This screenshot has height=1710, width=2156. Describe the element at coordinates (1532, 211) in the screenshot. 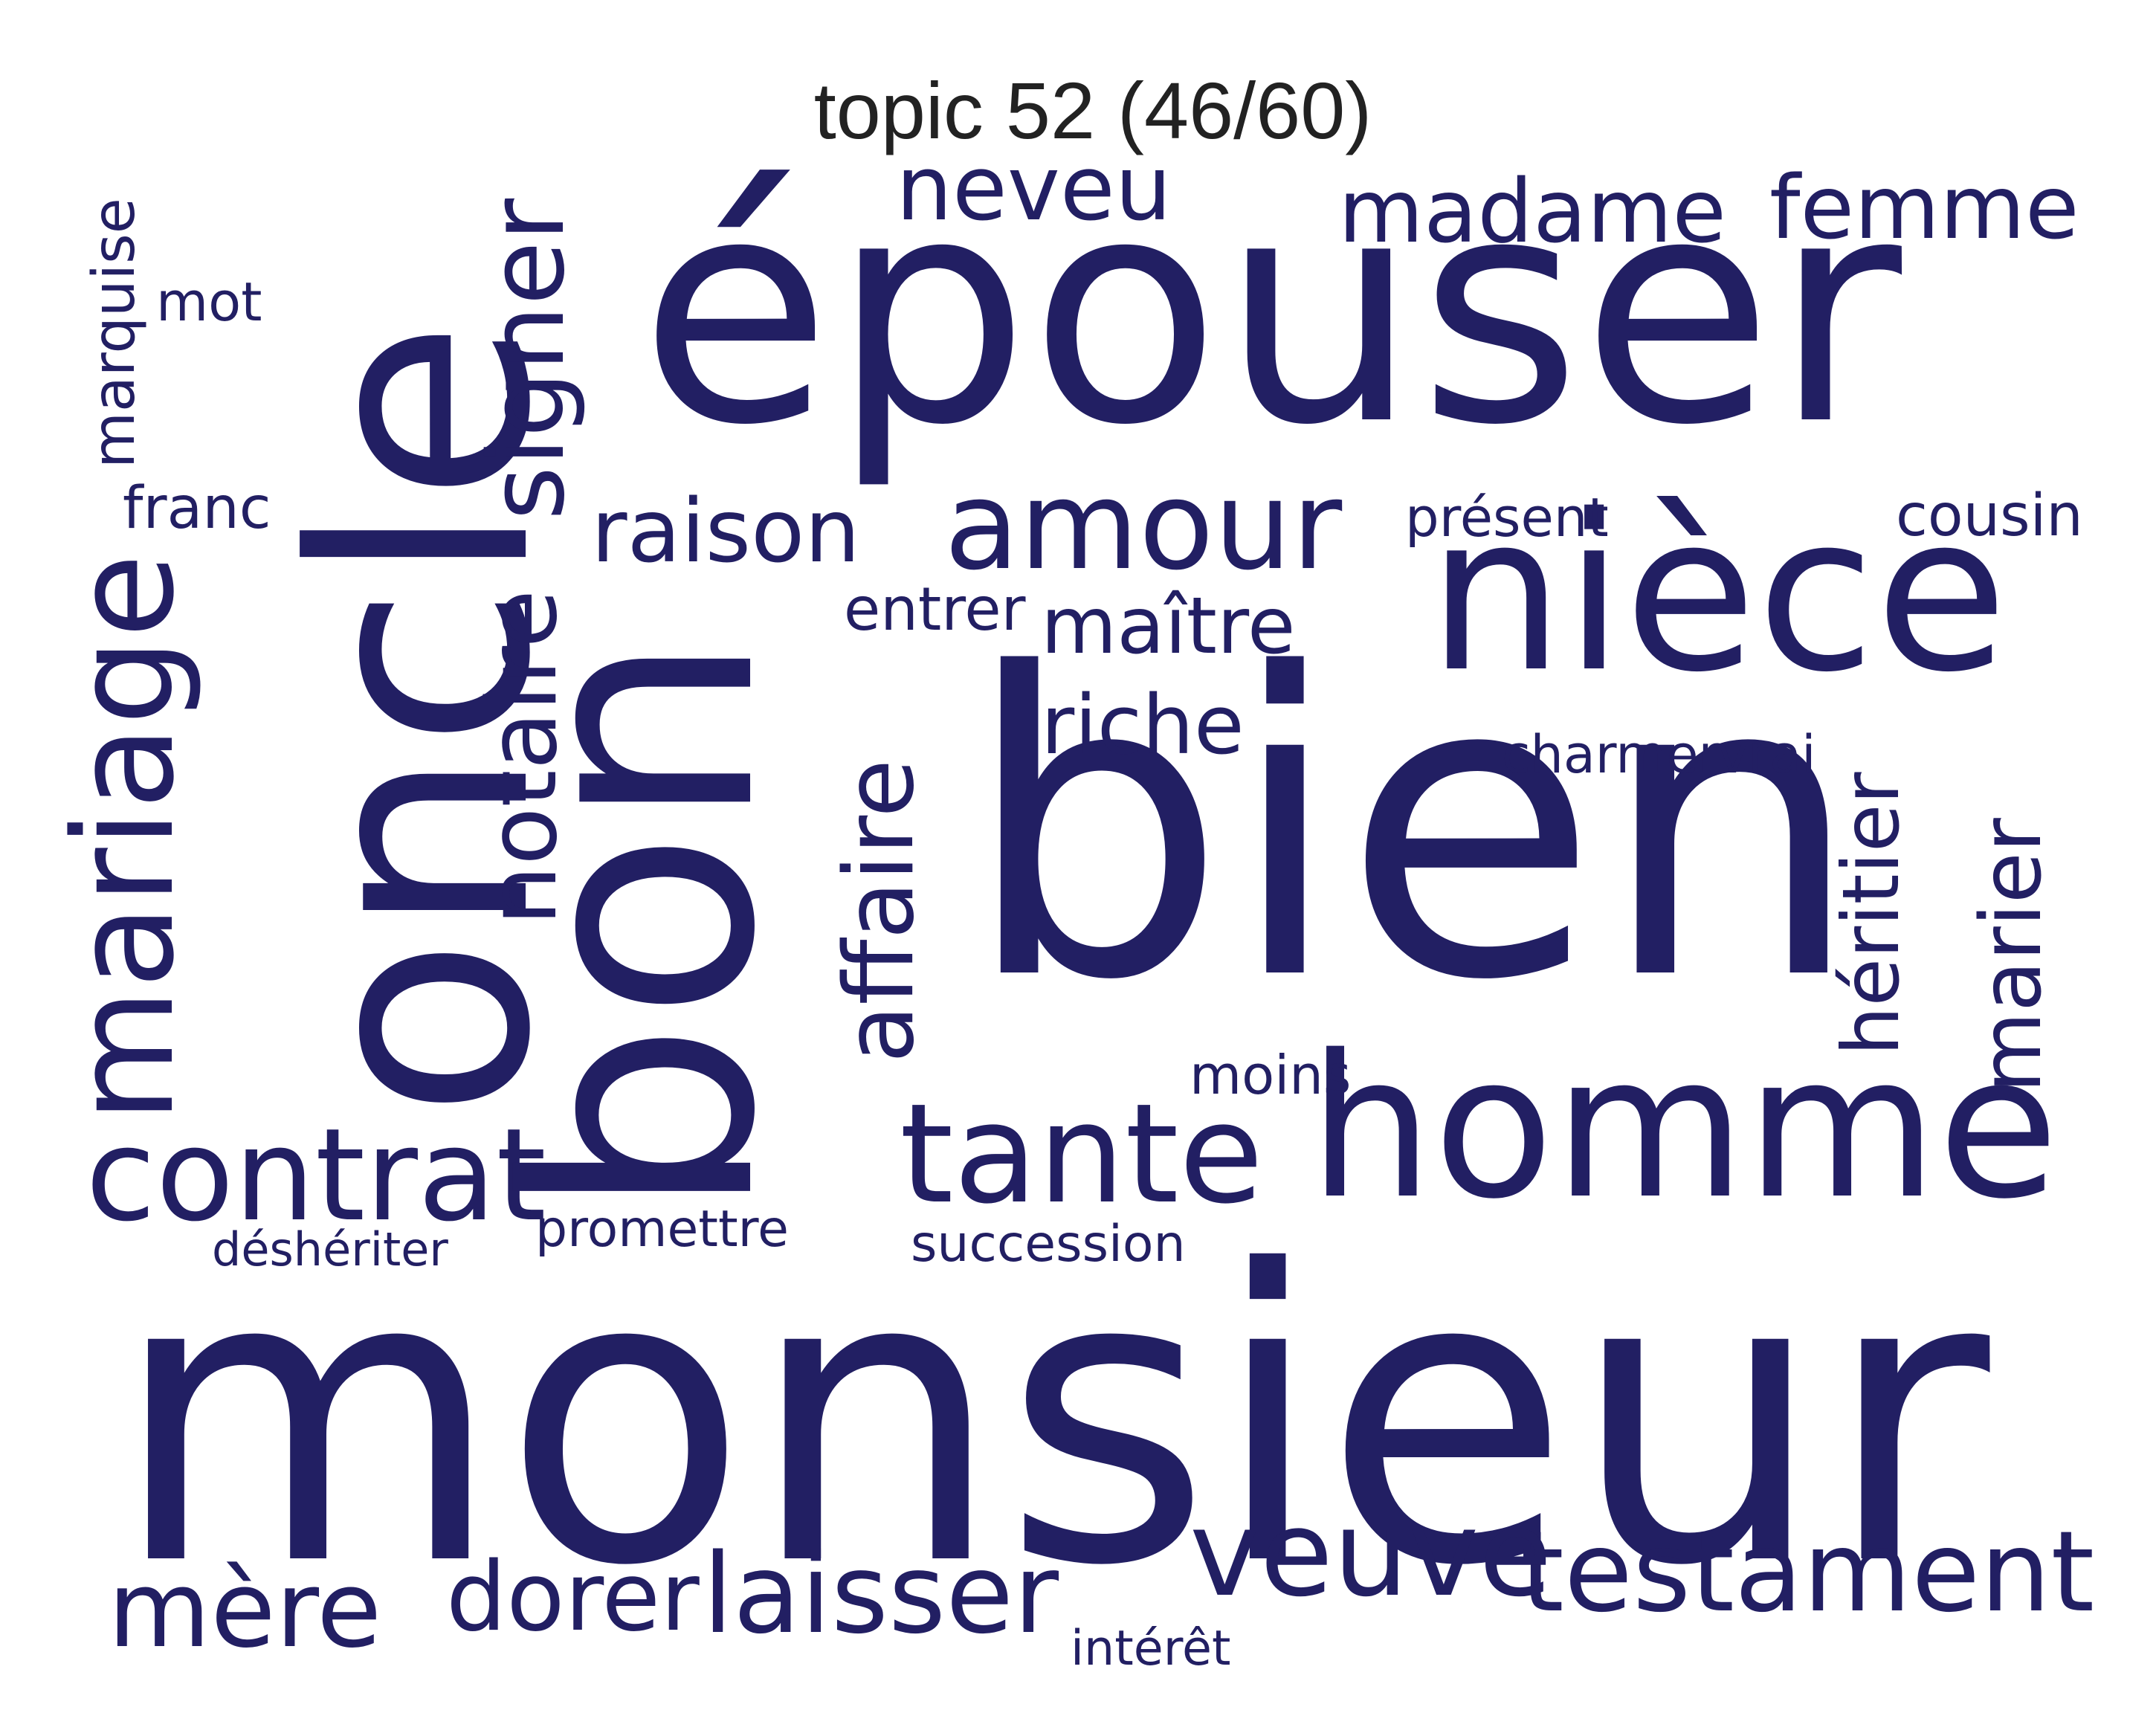

I see `word-madame: madame` at that location.